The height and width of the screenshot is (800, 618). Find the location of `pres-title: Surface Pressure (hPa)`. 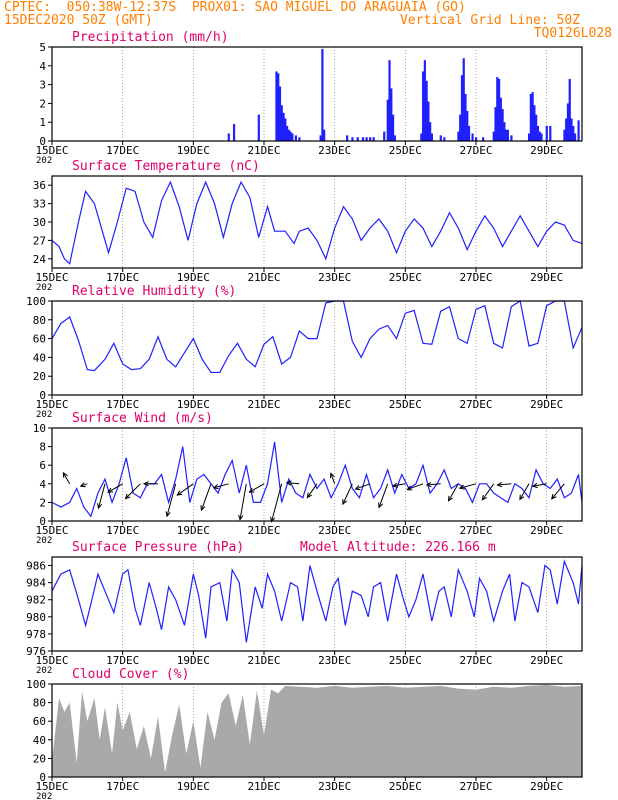

pres-title: Surface Pressure (hPa) is located at coordinates (158, 547).